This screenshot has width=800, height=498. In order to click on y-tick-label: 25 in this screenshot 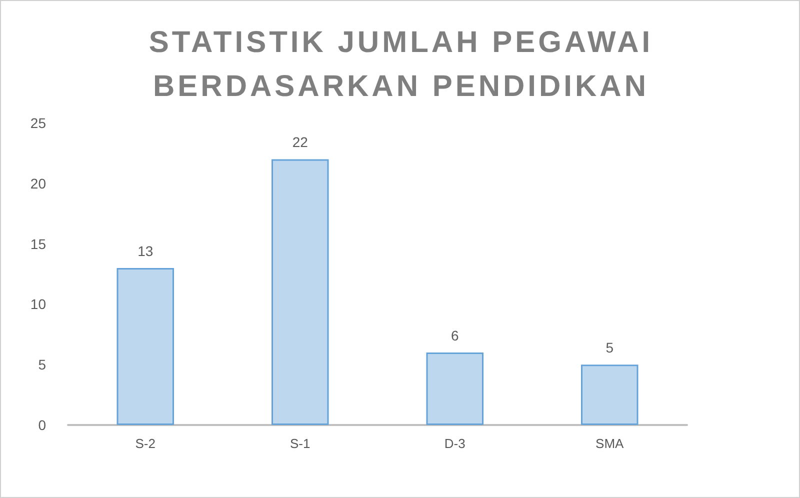, I will do `click(38, 123)`.